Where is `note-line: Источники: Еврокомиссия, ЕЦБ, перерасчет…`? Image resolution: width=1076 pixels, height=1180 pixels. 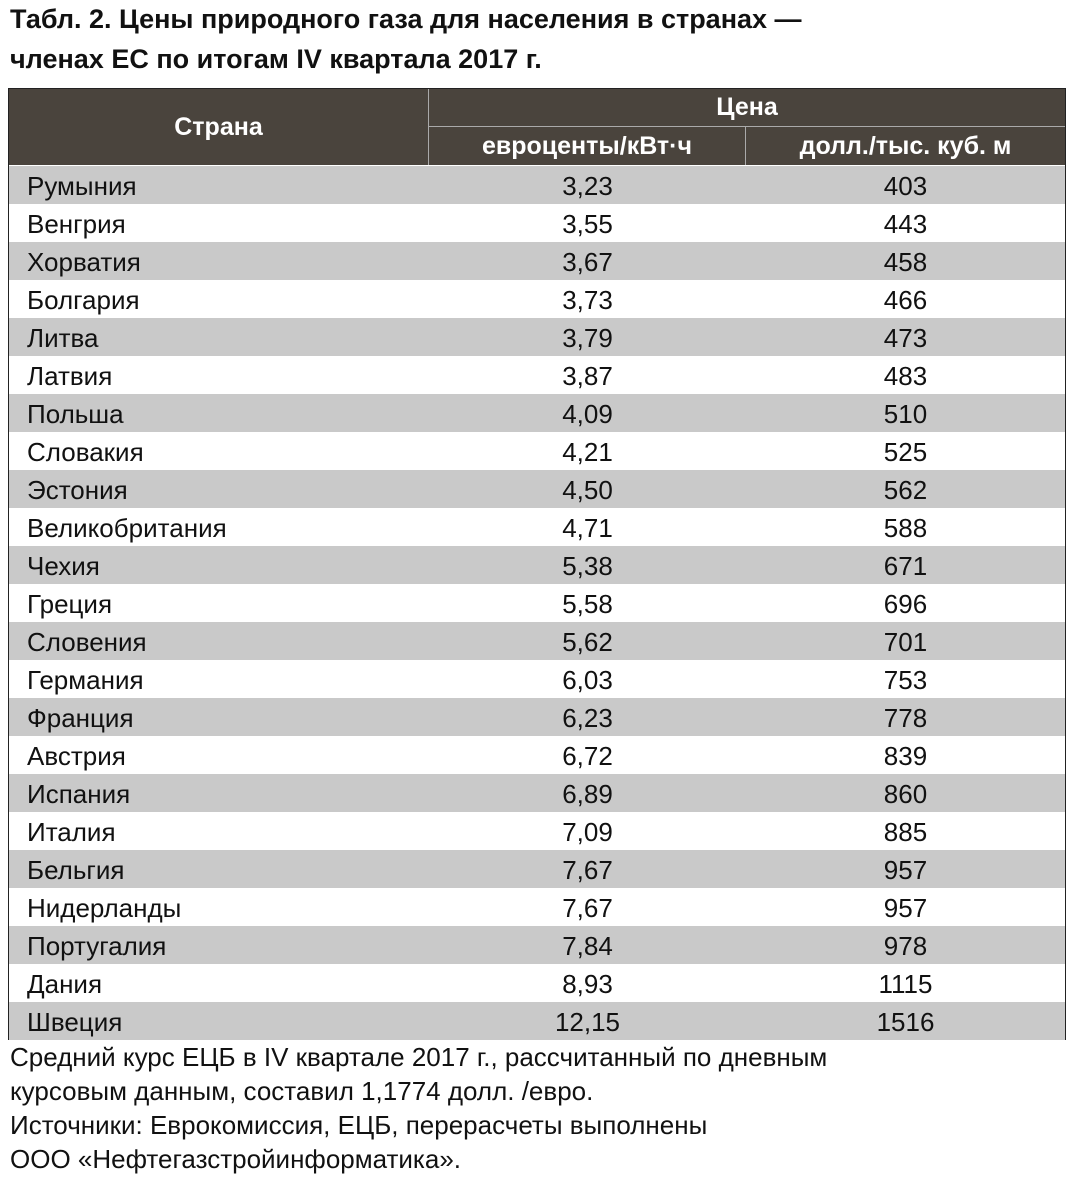
note-line: Источники: Еврокомиссия, ЕЦБ, перерасчет… is located at coordinates (359, 1125).